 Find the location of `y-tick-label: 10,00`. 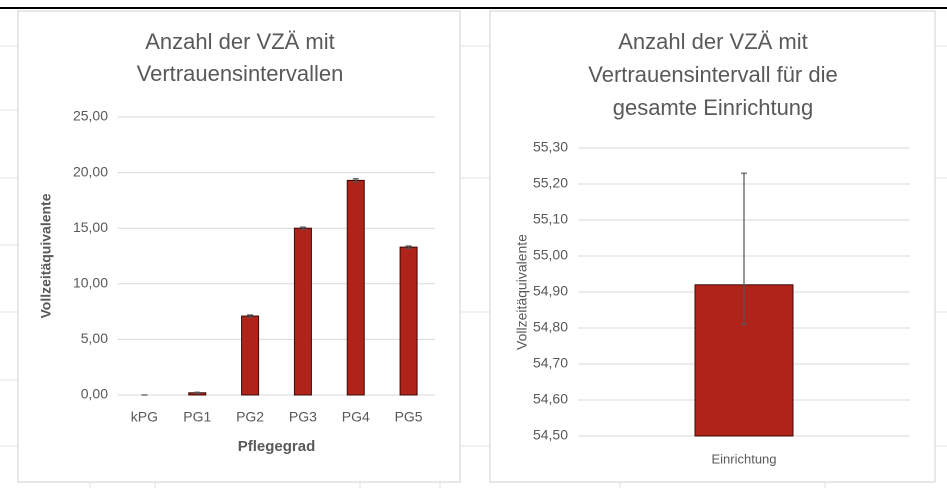

y-tick-label: 10,00 is located at coordinates (90, 283).